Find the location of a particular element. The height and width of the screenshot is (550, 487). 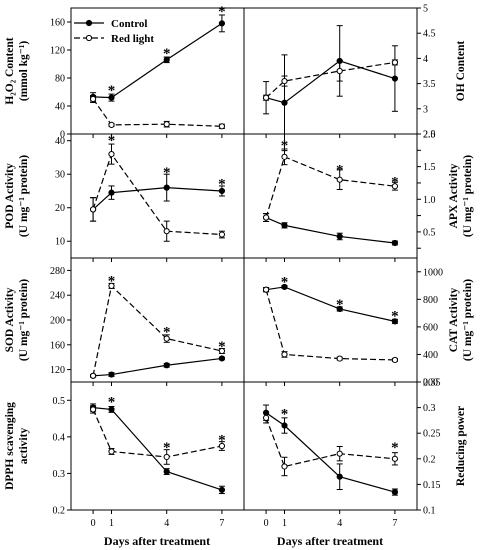

y-tick-label-oh: 2.5 is located at coordinates (429, 135).